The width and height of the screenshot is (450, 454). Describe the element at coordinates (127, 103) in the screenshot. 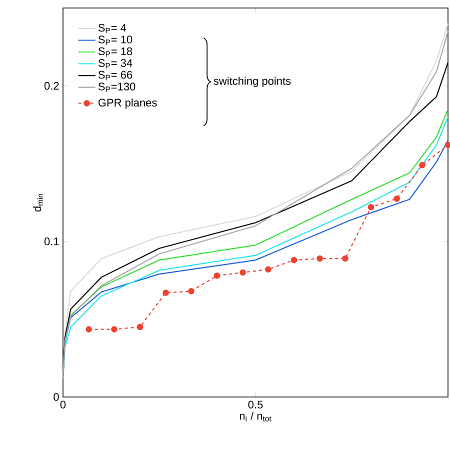

I see `legend-label: GPR planes` at that location.